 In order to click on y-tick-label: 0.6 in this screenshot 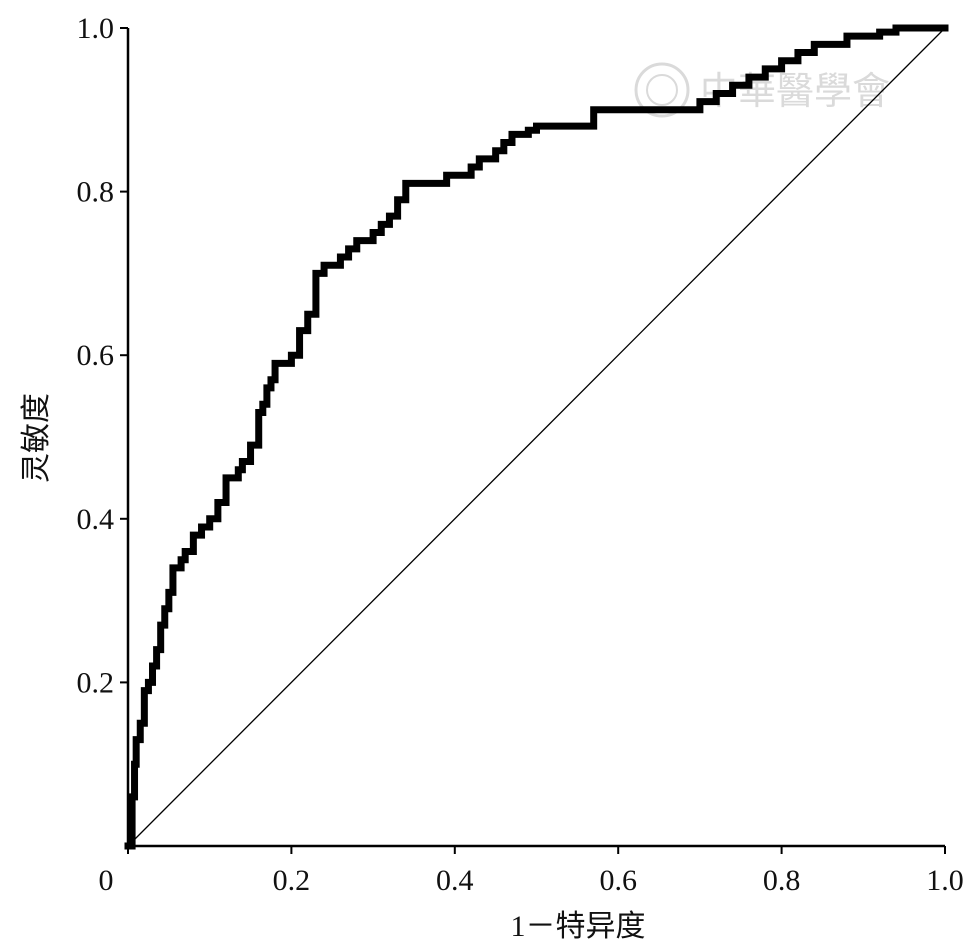, I will do `click(96, 355)`.